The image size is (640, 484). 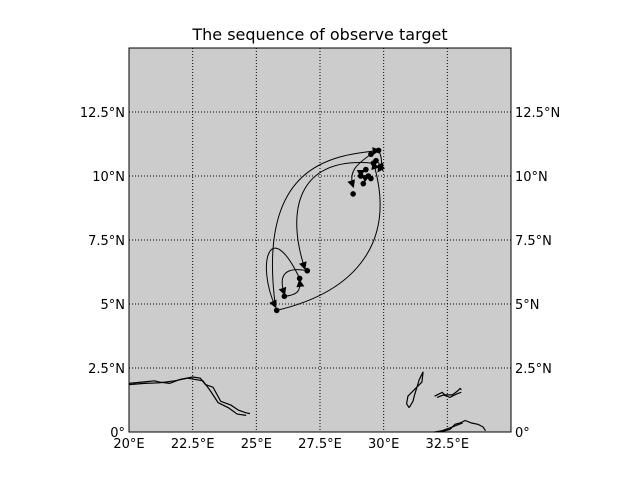 I want to click on y-tick-label-left: 0°, so click(x=117, y=433).